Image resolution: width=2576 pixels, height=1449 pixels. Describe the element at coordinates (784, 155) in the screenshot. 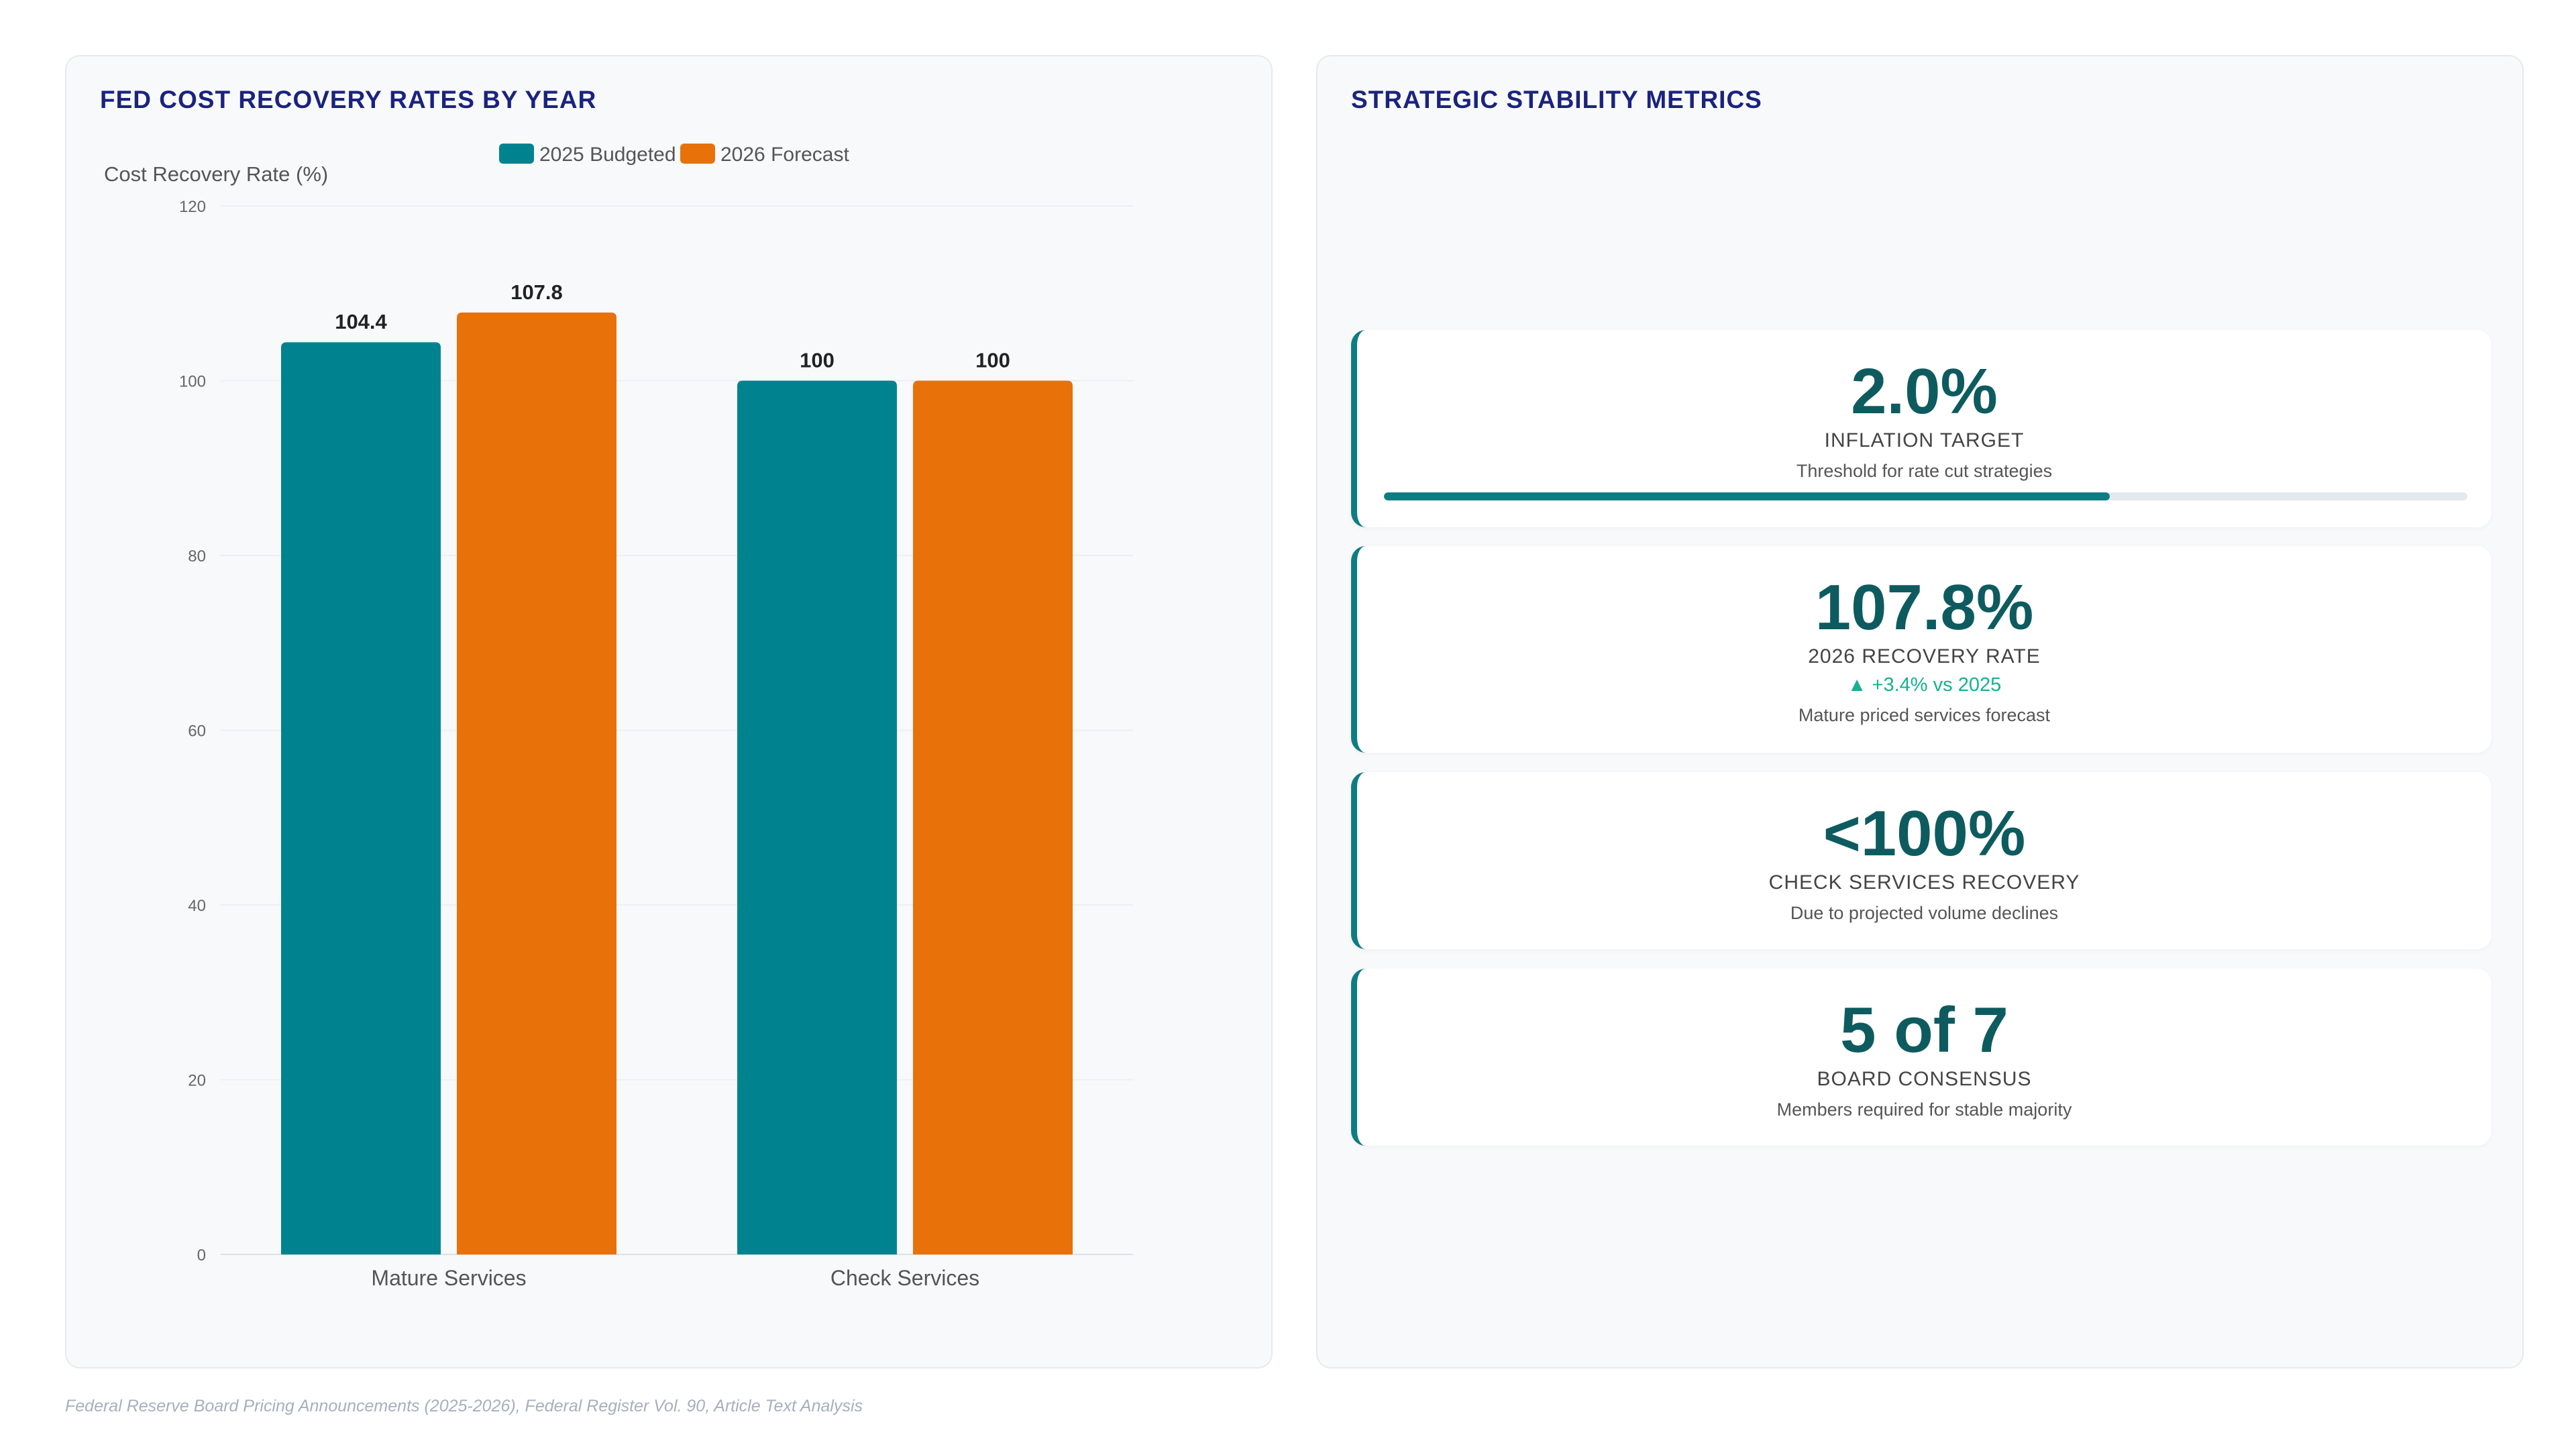

I see `legend-label: 2026 Forecast` at that location.